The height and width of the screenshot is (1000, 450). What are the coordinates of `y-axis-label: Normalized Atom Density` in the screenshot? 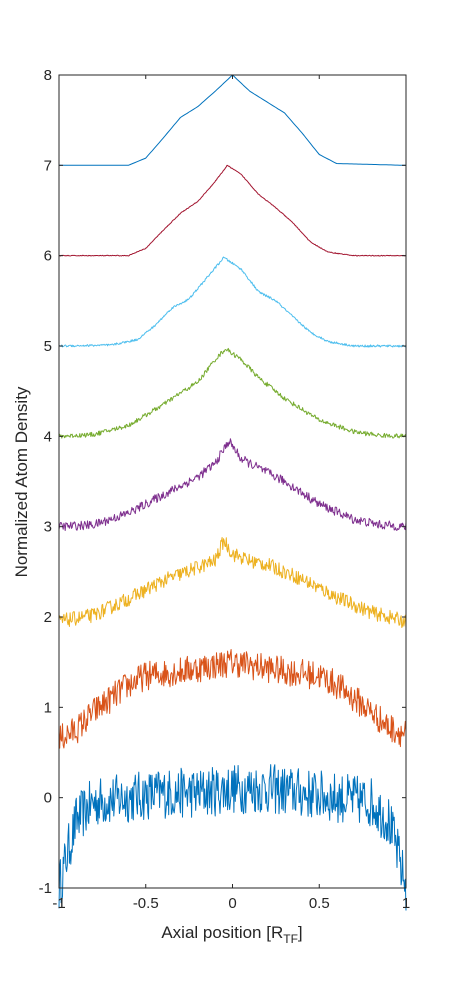 It's located at (21, 481).